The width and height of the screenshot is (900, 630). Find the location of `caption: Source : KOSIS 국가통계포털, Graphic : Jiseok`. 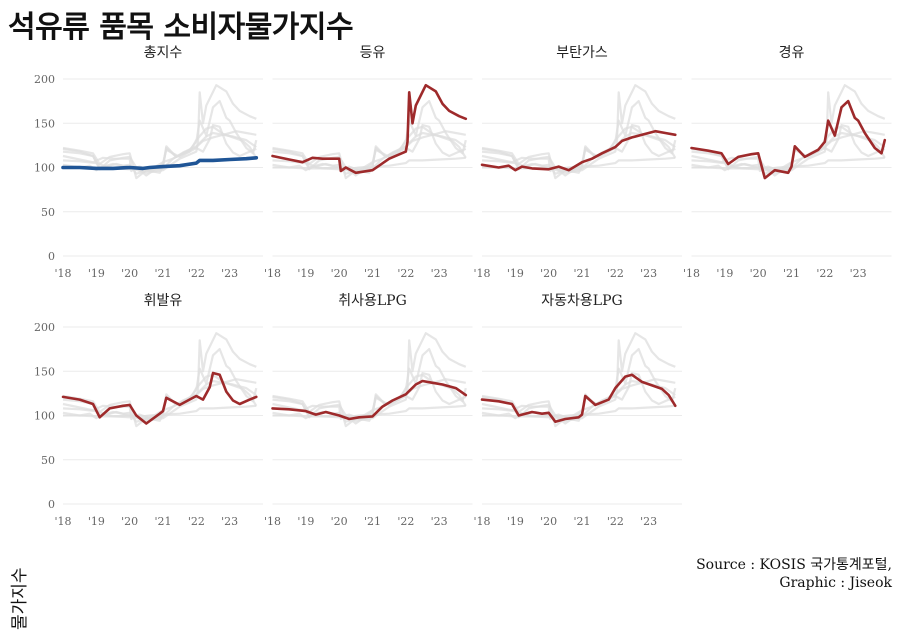

caption: Source : KOSIS 국가통계포털, Graphic : Jiseok is located at coordinates (794, 574).